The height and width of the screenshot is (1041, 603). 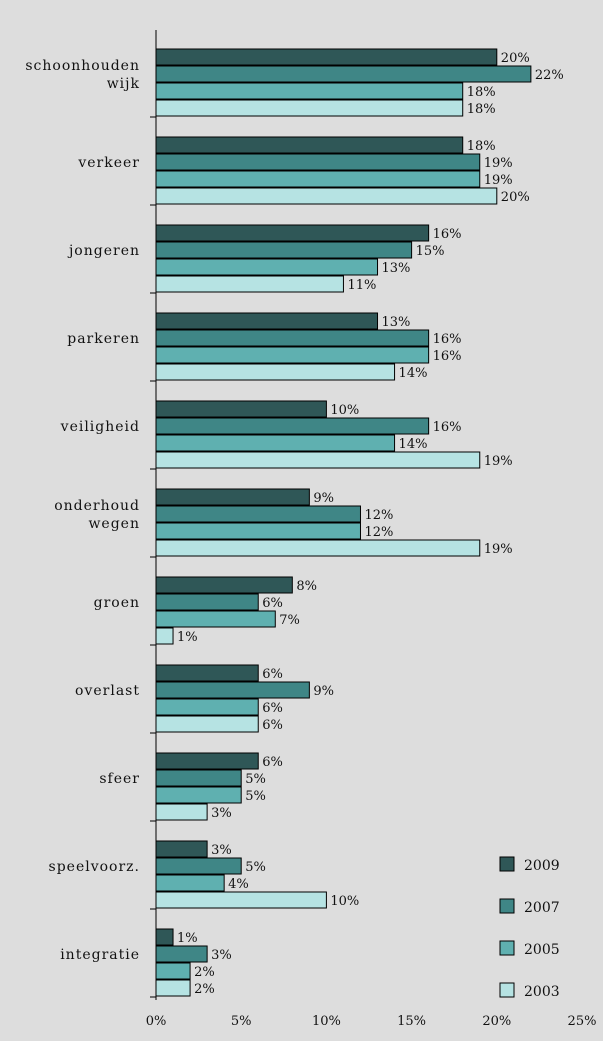 What do you see at coordinates (549, 75) in the screenshot?
I see `data-label: 22%` at bounding box center [549, 75].